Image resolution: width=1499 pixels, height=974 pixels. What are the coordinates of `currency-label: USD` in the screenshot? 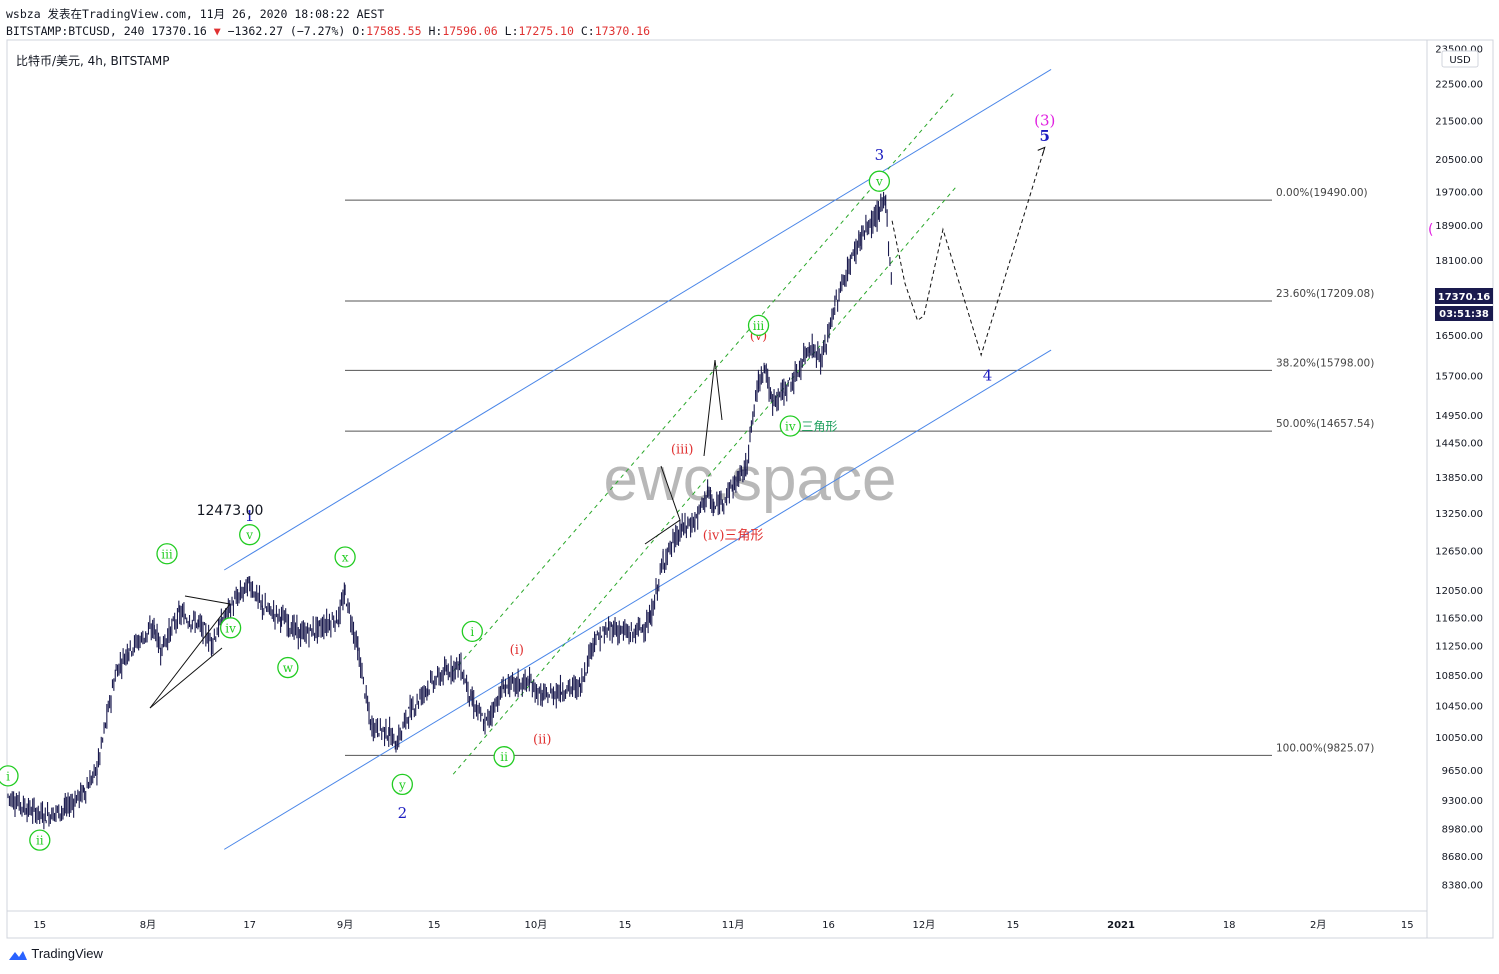 It's located at (1460, 60).